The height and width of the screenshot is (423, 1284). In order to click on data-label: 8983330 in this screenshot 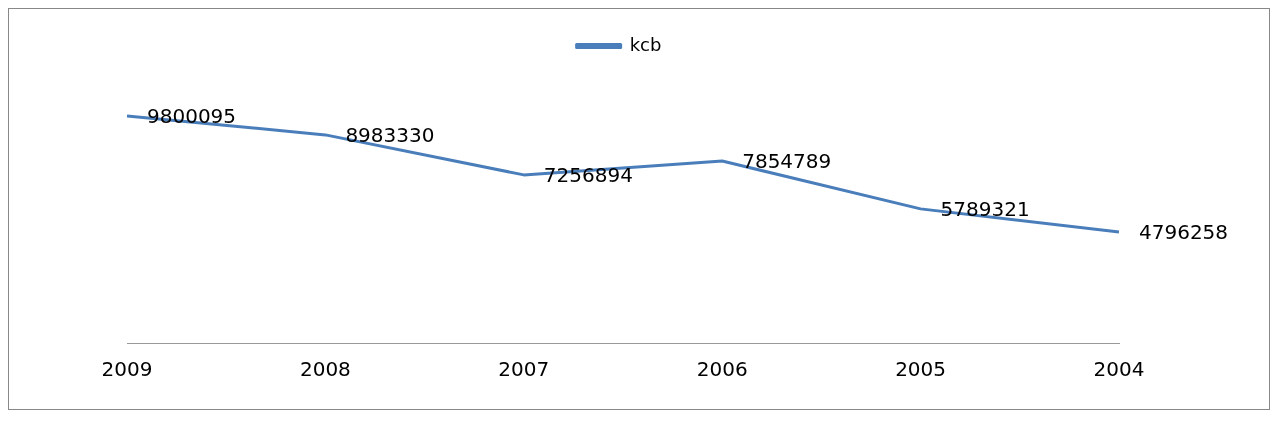, I will do `click(390, 135)`.